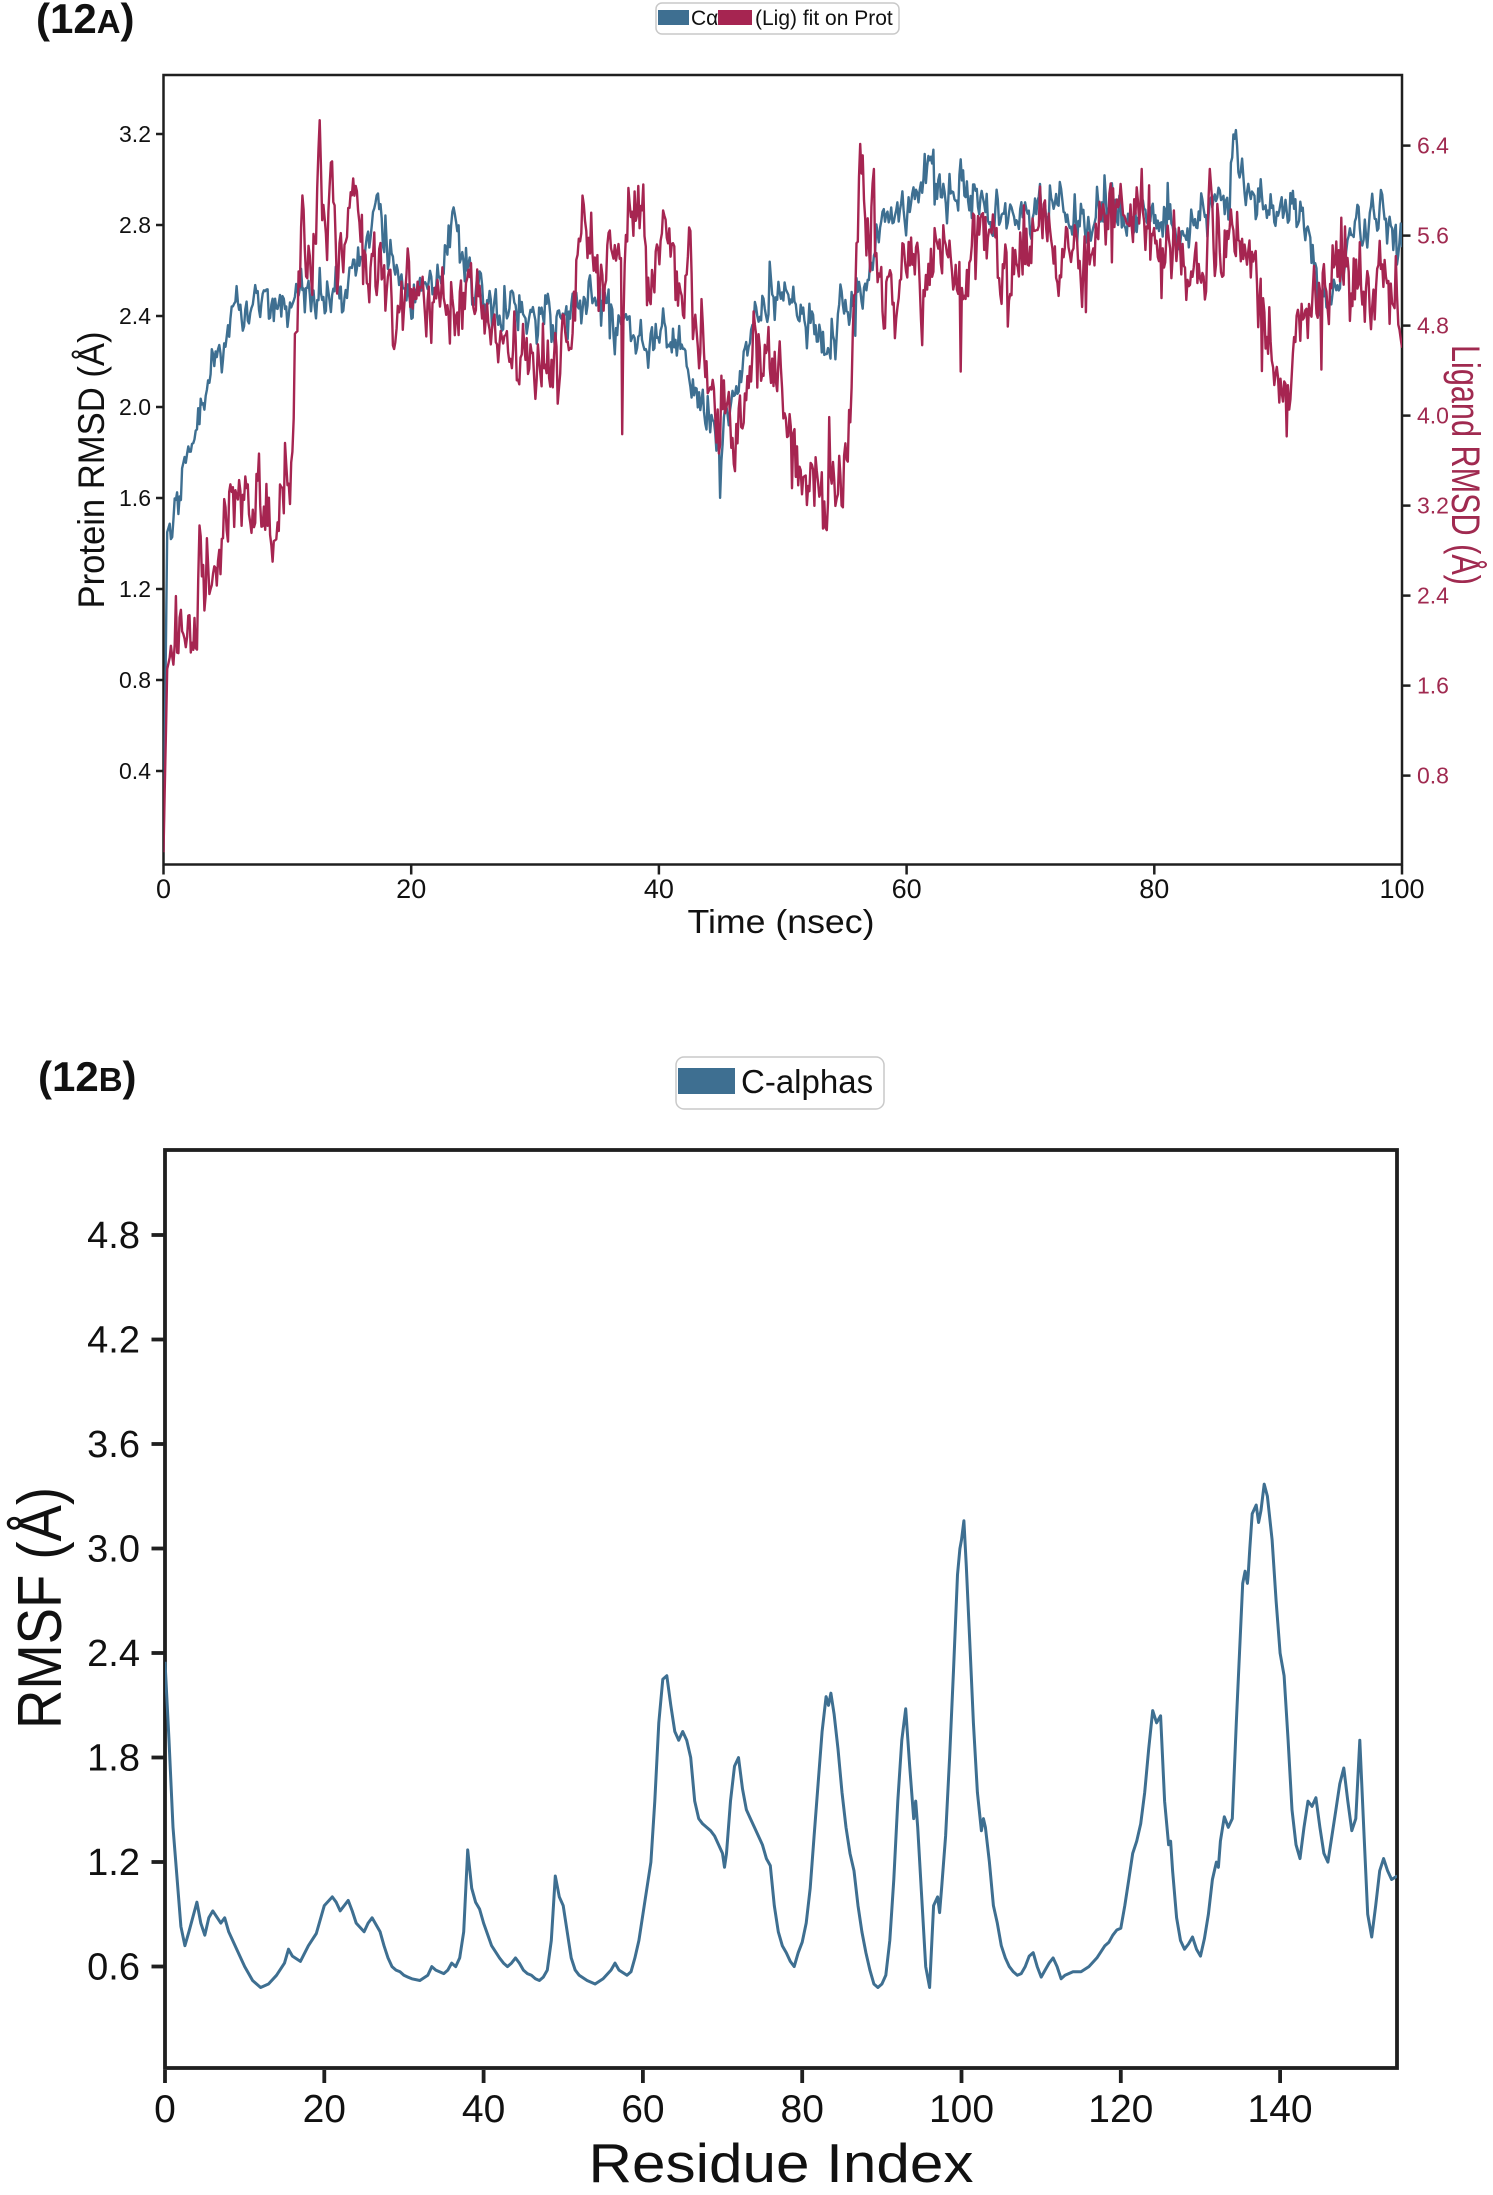 The height and width of the screenshot is (2195, 1493). Describe the element at coordinates (1120, 2109) in the screenshot. I see `svg-text: 120` at that location.